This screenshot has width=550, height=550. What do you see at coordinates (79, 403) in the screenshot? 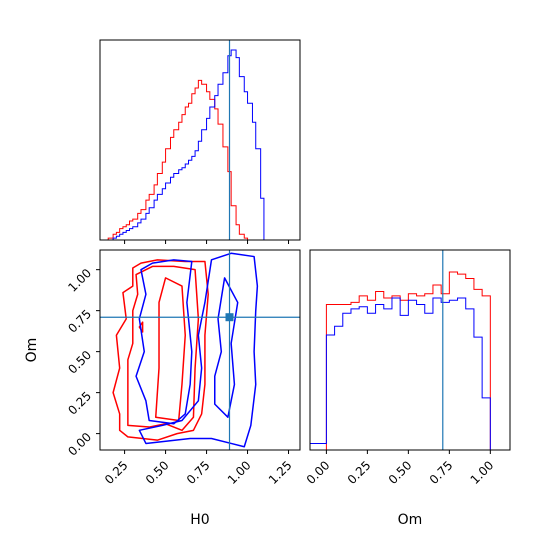
I see `contour-y-tick-label-1: 0.25` at bounding box center [79, 403].